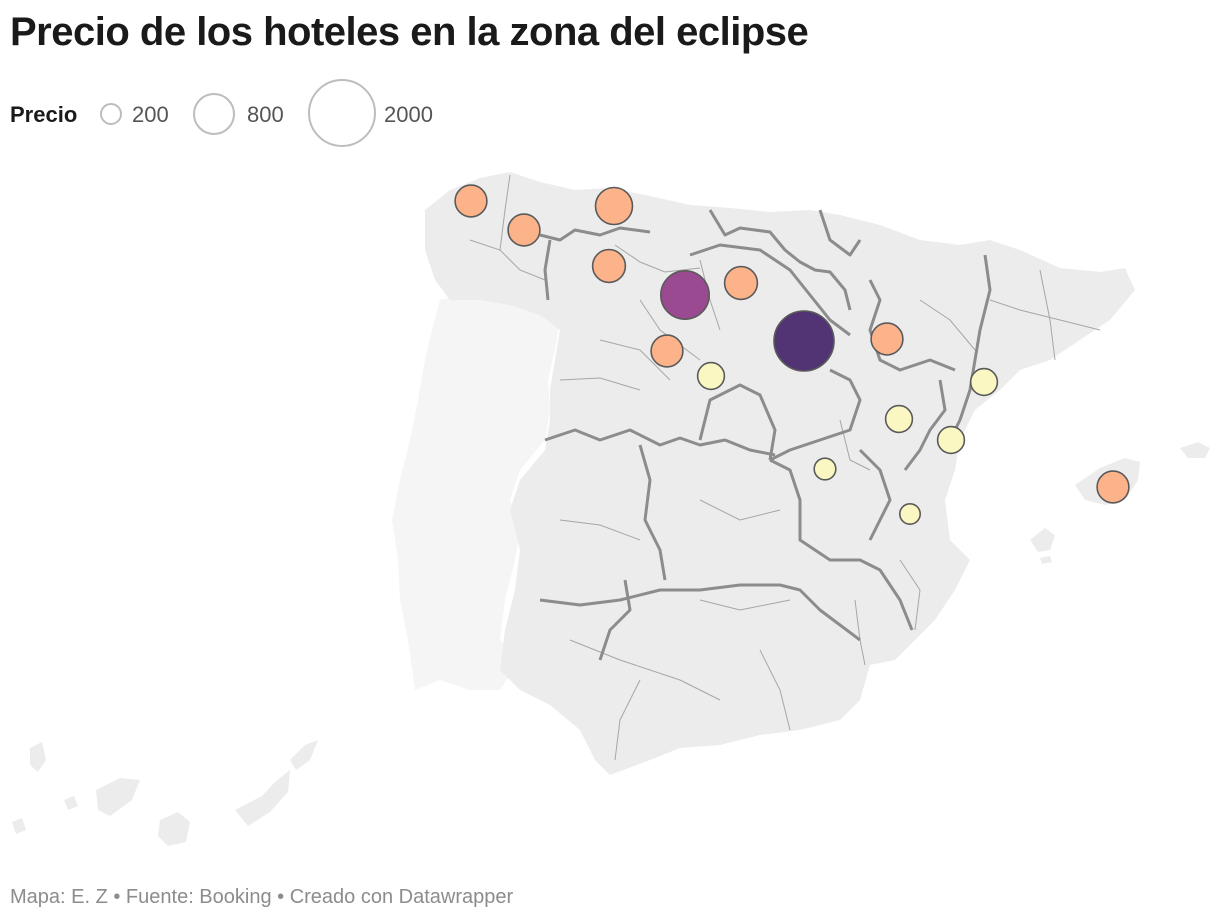 Image resolution: width=1220 pixels, height=924 pixels. I want to click on legend-circle-small, so click(111, 114).